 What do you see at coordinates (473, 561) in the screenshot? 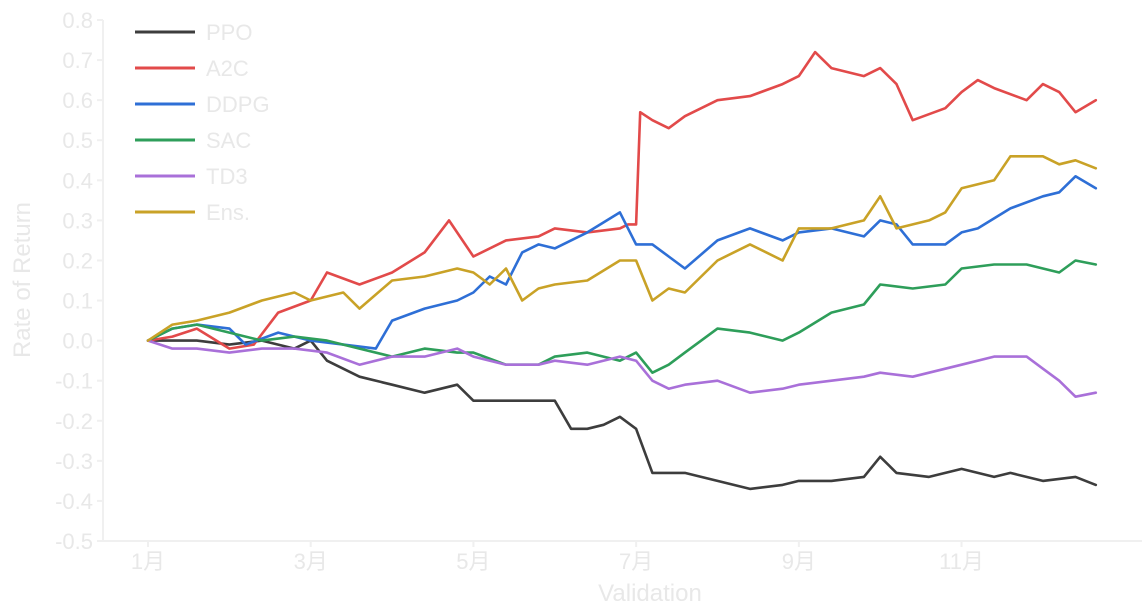
I see `x-tick-label: 5月` at bounding box center [473, 561].